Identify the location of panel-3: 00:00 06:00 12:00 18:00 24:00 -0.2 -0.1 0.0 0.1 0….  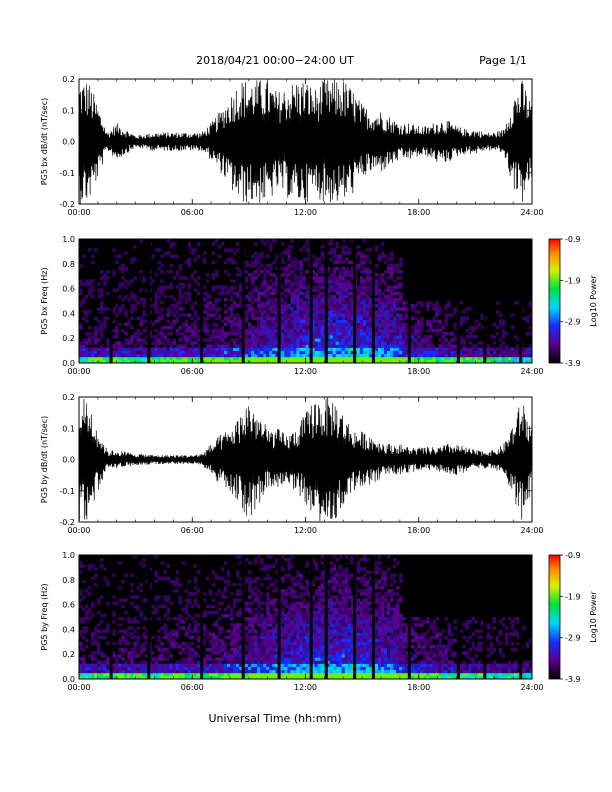
(292, 464).